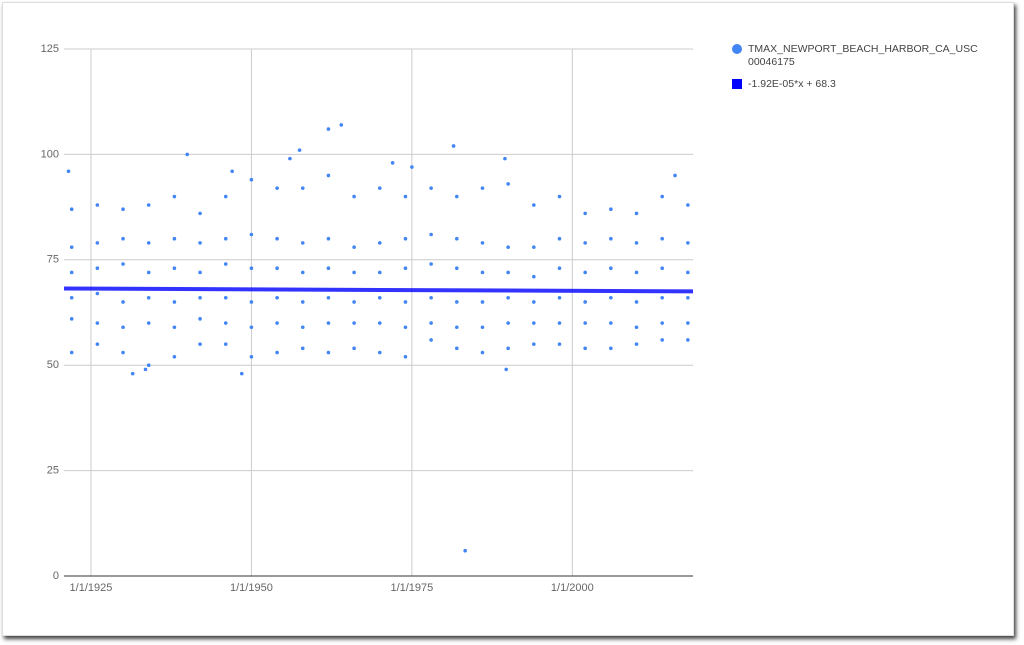 The image size is (1024, 645). What do you see at coordinates (411, 588) in the screenshot?
I see `x-tick-label: 1/1/1975` at bounding box center [411, 588].